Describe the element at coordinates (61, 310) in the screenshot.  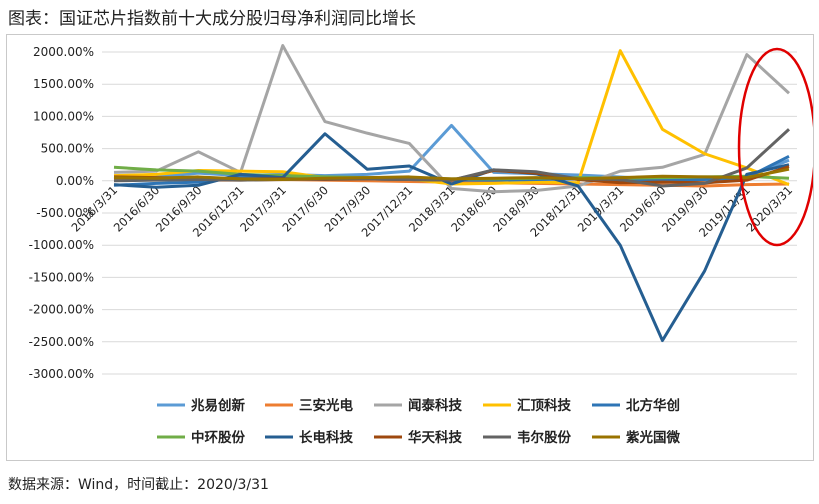
I see `y-tick-label: -2000.00%` at that location.